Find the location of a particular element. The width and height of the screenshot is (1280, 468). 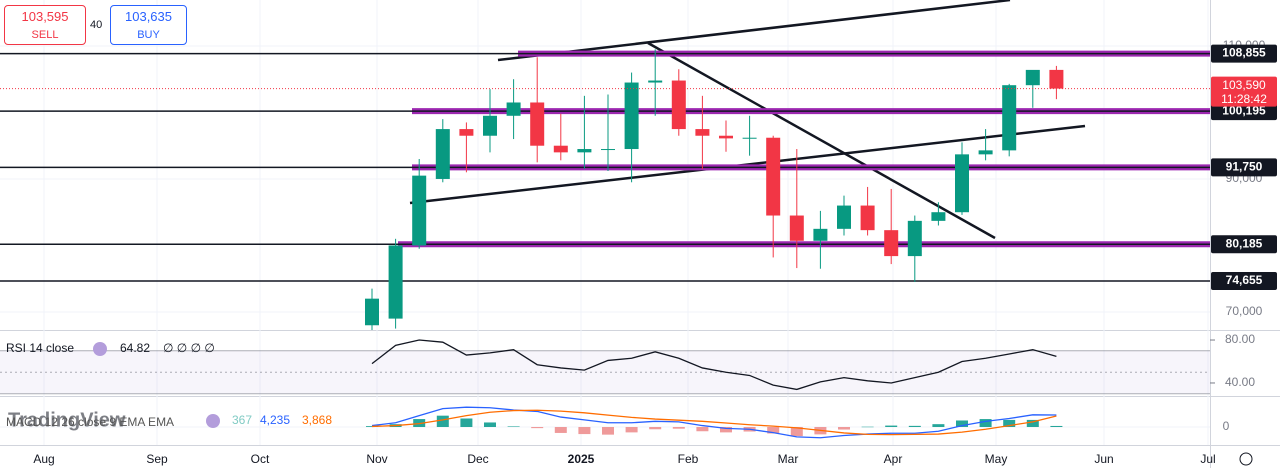

macd-readout: 4,235 is located at coordinates (275, 420).